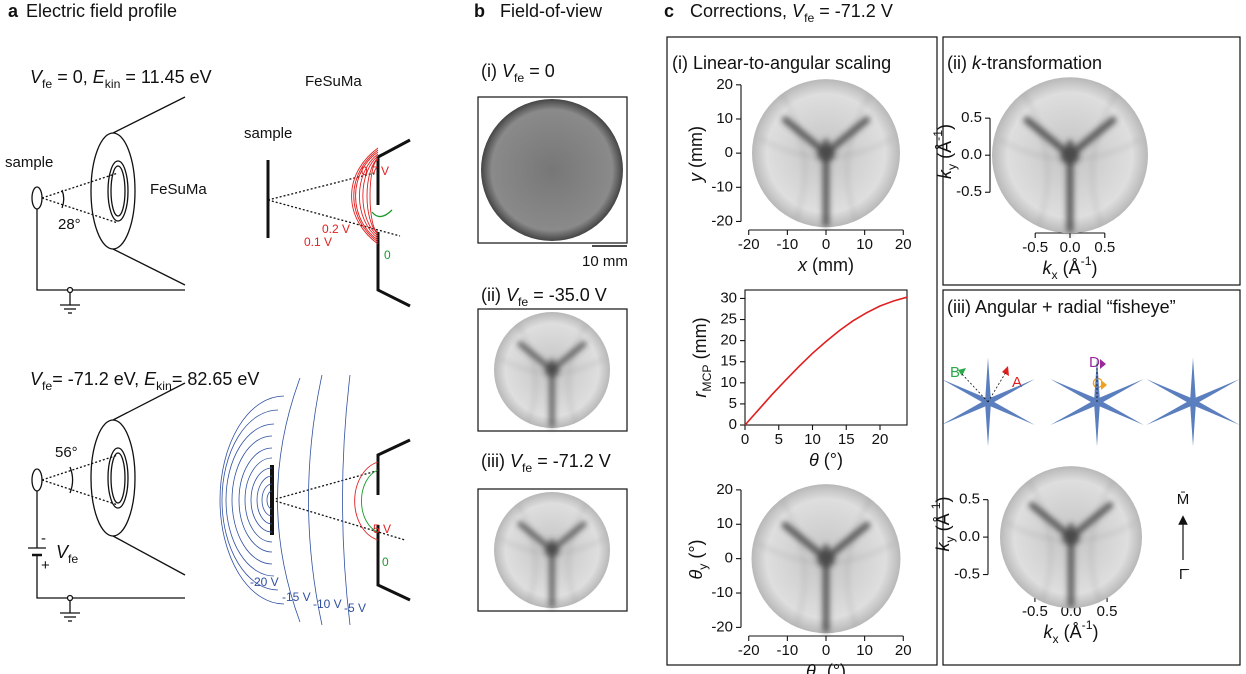 This screenshot has width=1246, height=674. I want to click on label-part: k, so click(977, 63).